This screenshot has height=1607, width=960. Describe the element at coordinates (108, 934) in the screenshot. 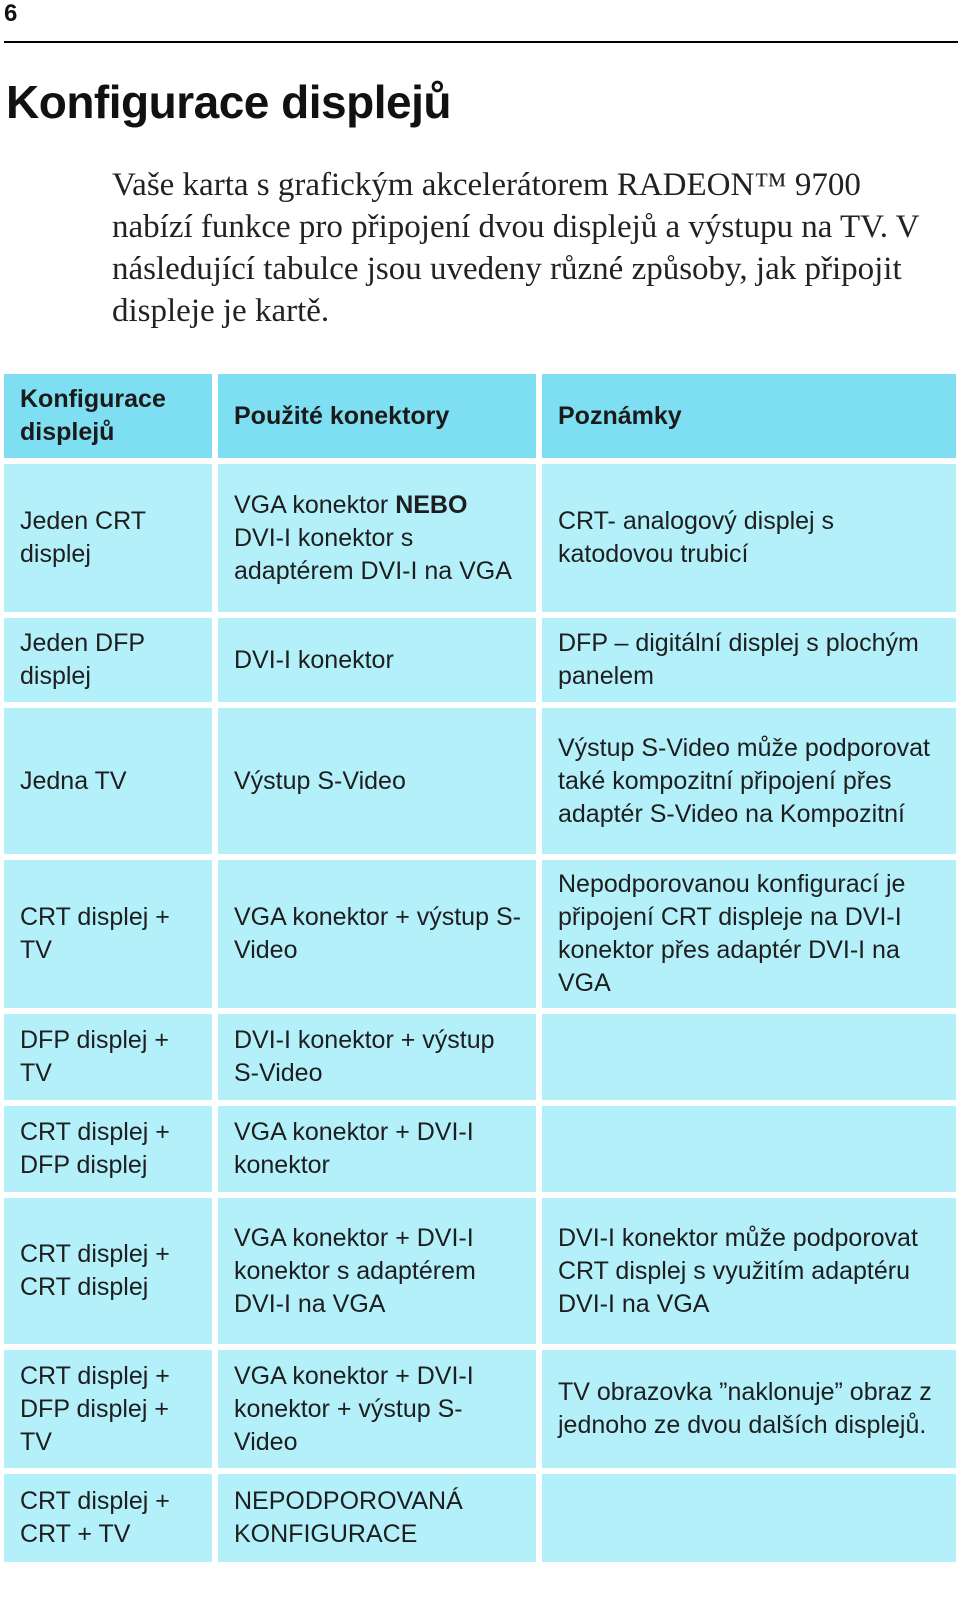

I see `row-4-config: CRT displej + TV` at that location.